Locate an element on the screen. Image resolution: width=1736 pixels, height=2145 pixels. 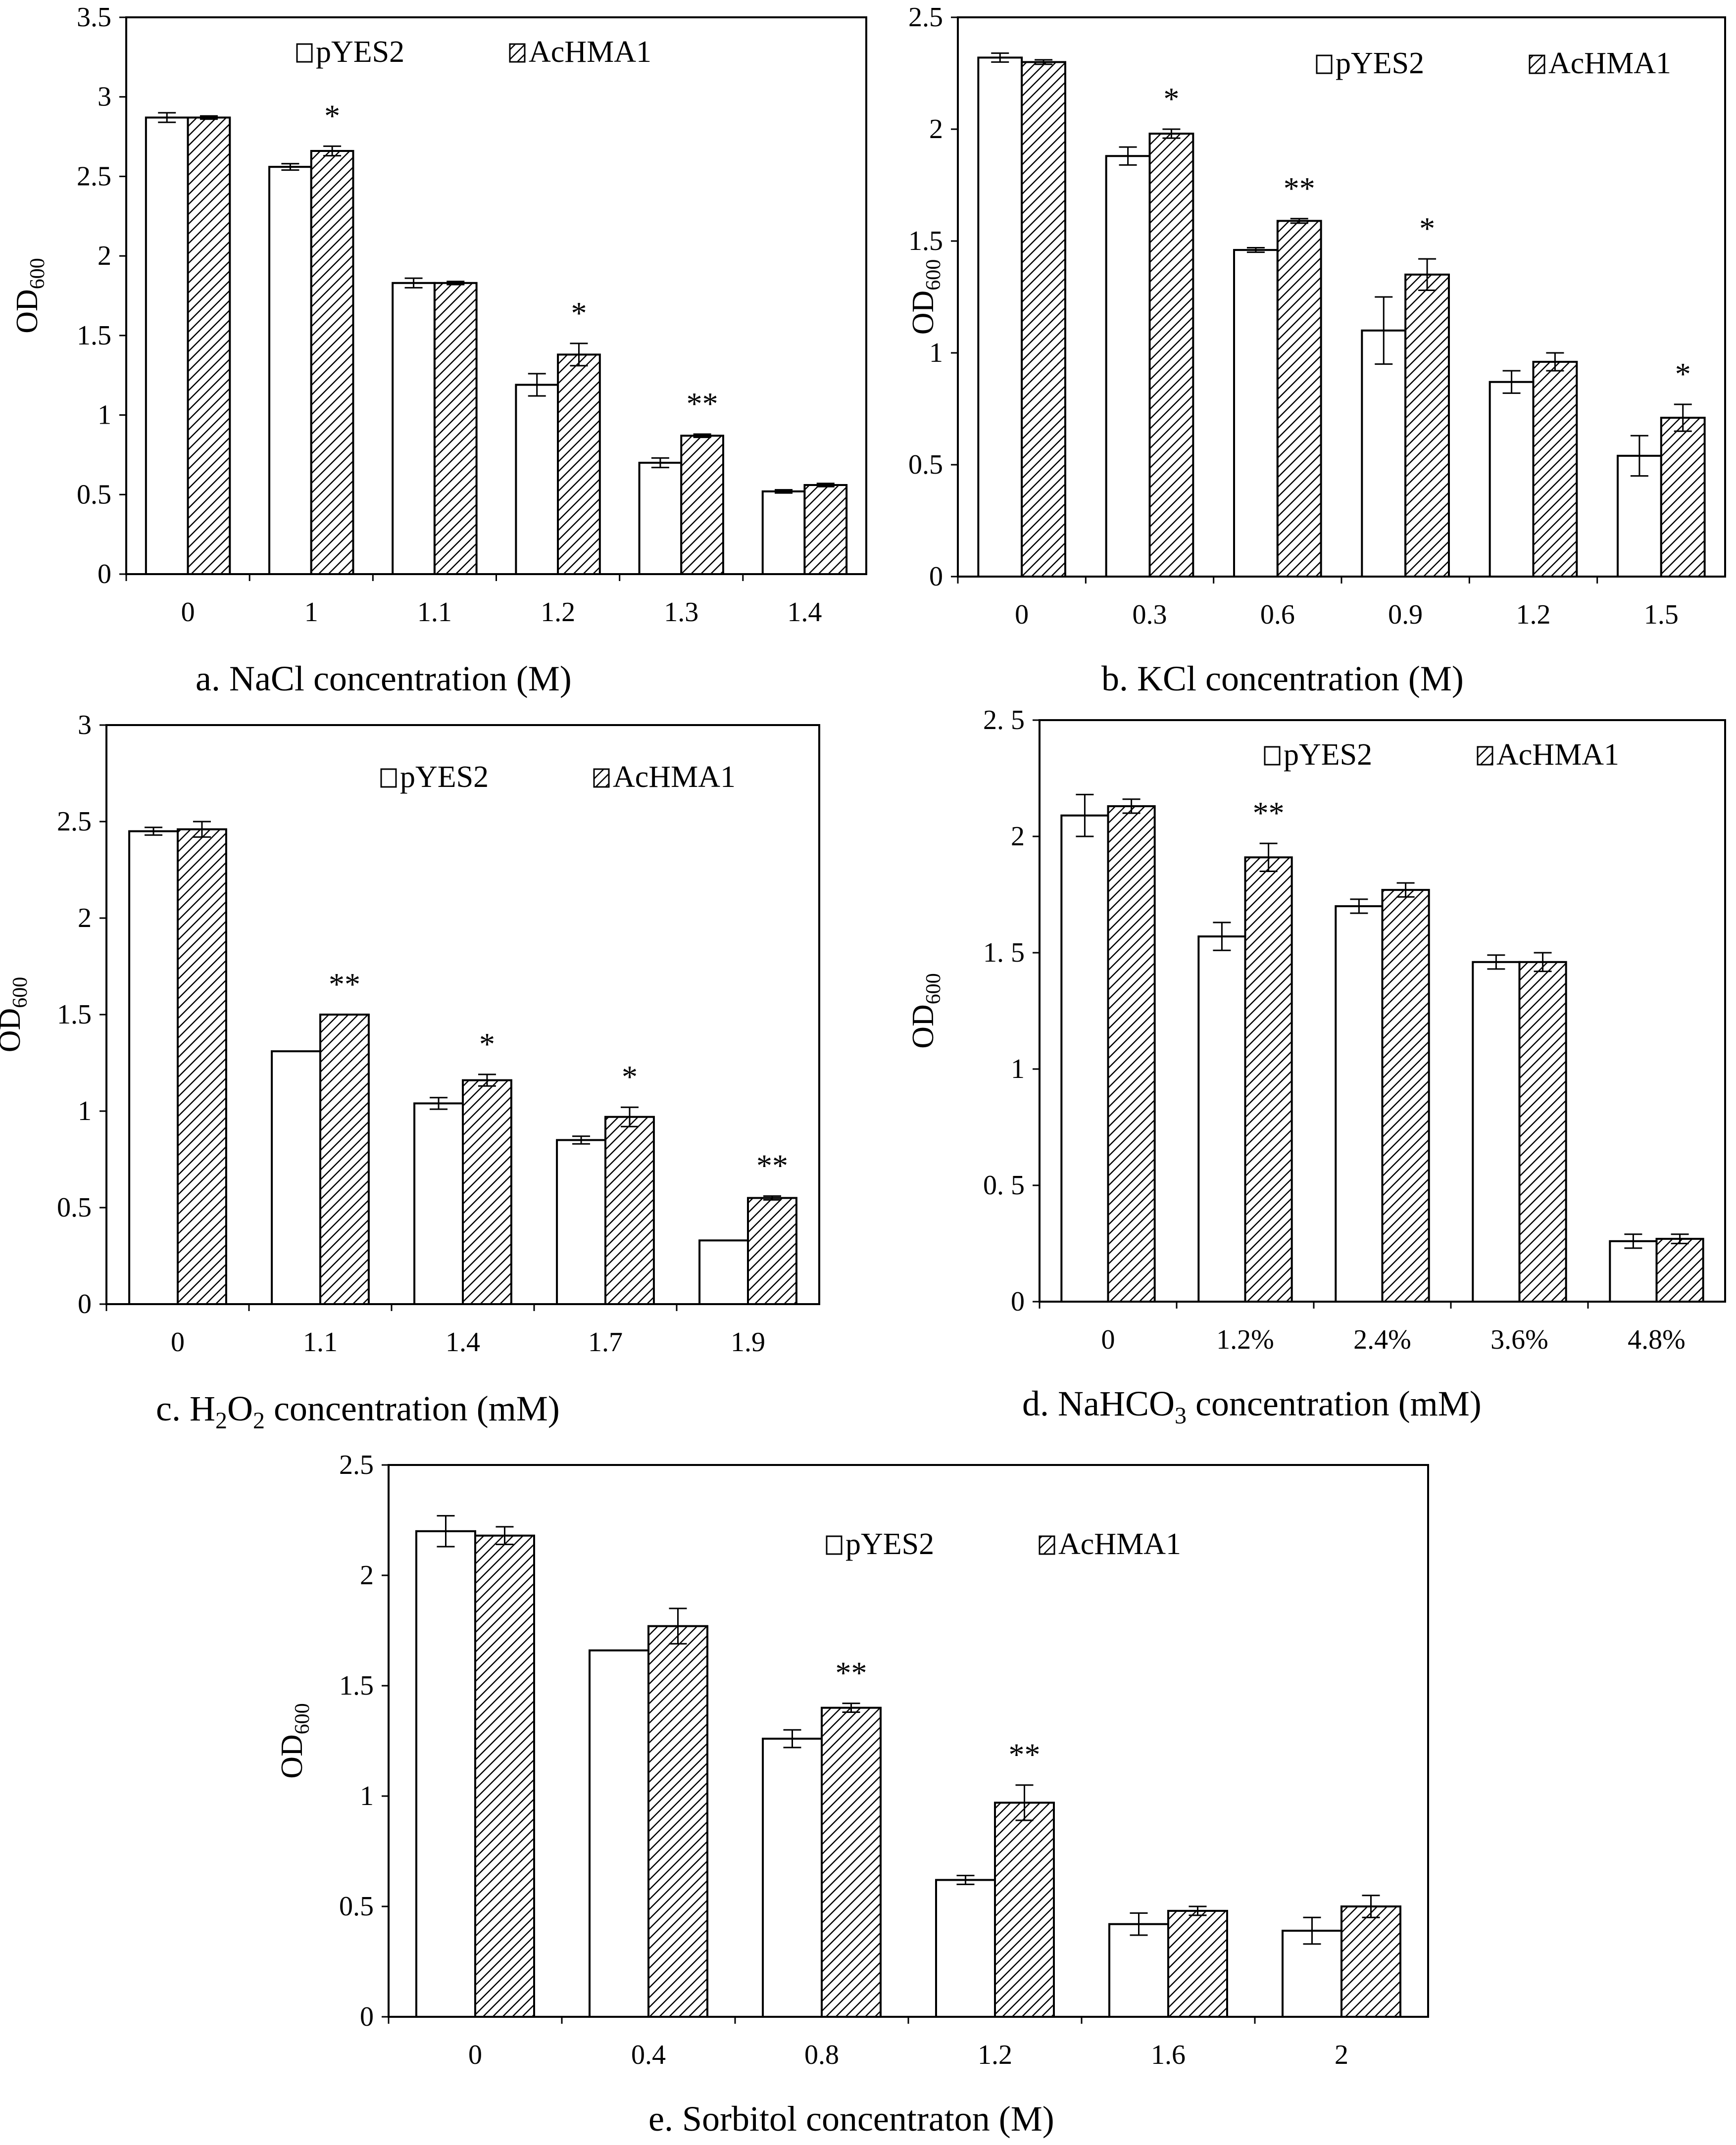
x-tick-label: 1.3 is located at coordinates (681, 612).